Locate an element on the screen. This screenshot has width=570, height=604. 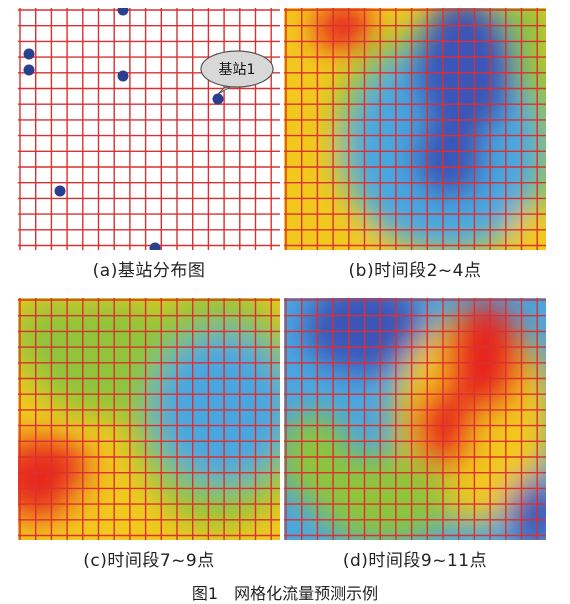
panel-c-caption: (c)时间段7~9点 is located at coordinates (149, 561).